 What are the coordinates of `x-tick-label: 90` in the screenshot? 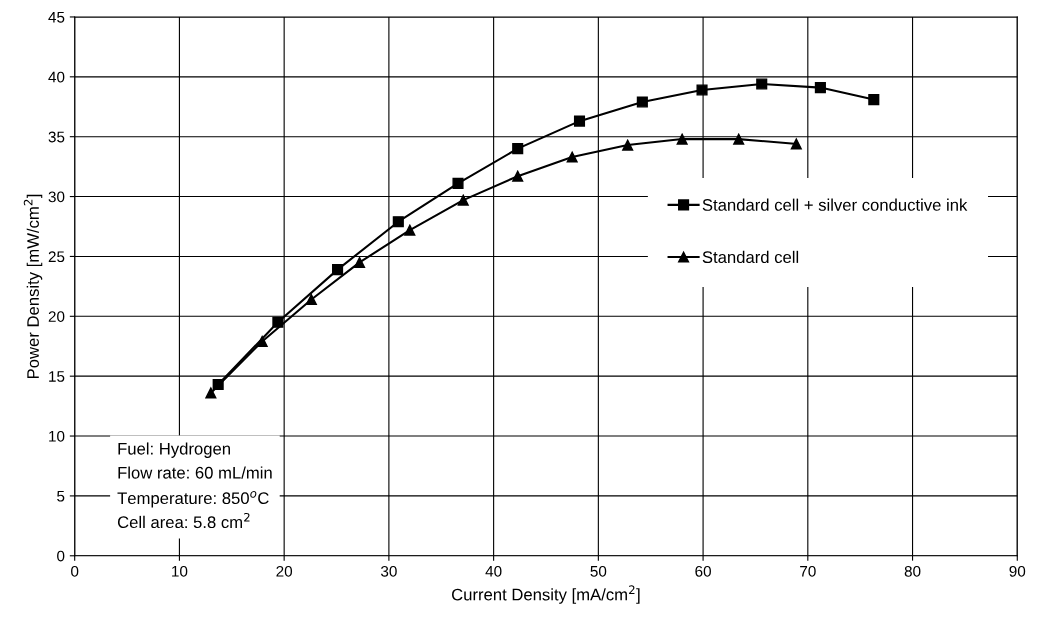 It's located at (1017, 571).